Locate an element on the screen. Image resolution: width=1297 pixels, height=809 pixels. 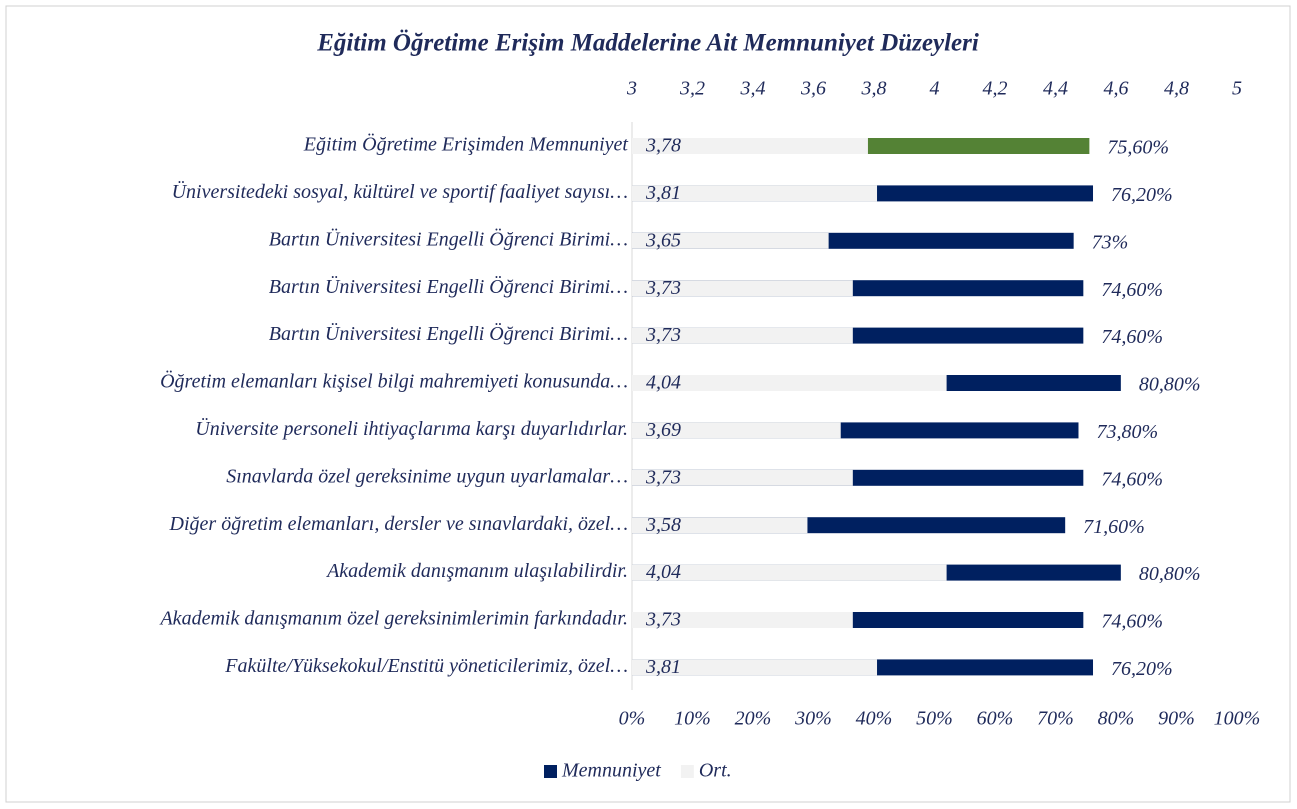
top-tick-label: 5 is located at coordinates (1237, 89).